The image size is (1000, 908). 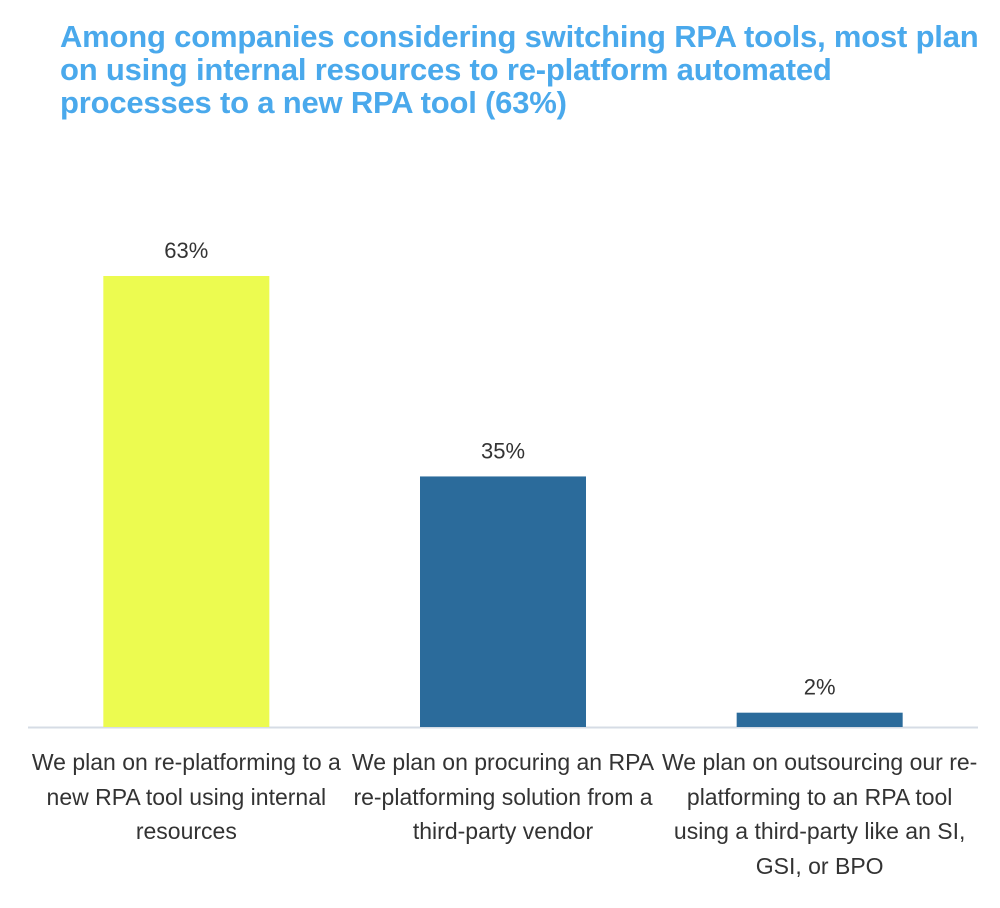 What do you see at coordinates (503, 450) in the screenshot?
I see `data-label-2: 35%` at bounding box center [503, 450].